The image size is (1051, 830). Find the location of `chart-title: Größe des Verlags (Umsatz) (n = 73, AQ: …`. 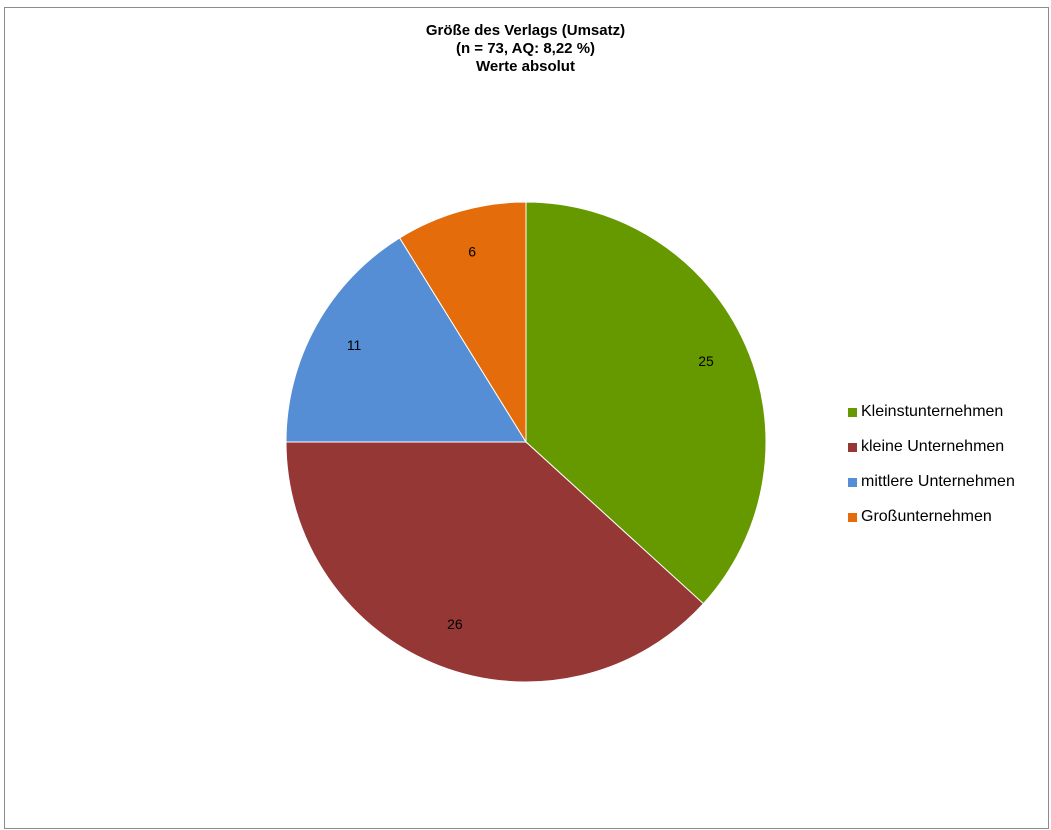

chart-title: Größe des Verlags (Umsatz) (n = 73, AQ: … is located at coordinates (525, 49).